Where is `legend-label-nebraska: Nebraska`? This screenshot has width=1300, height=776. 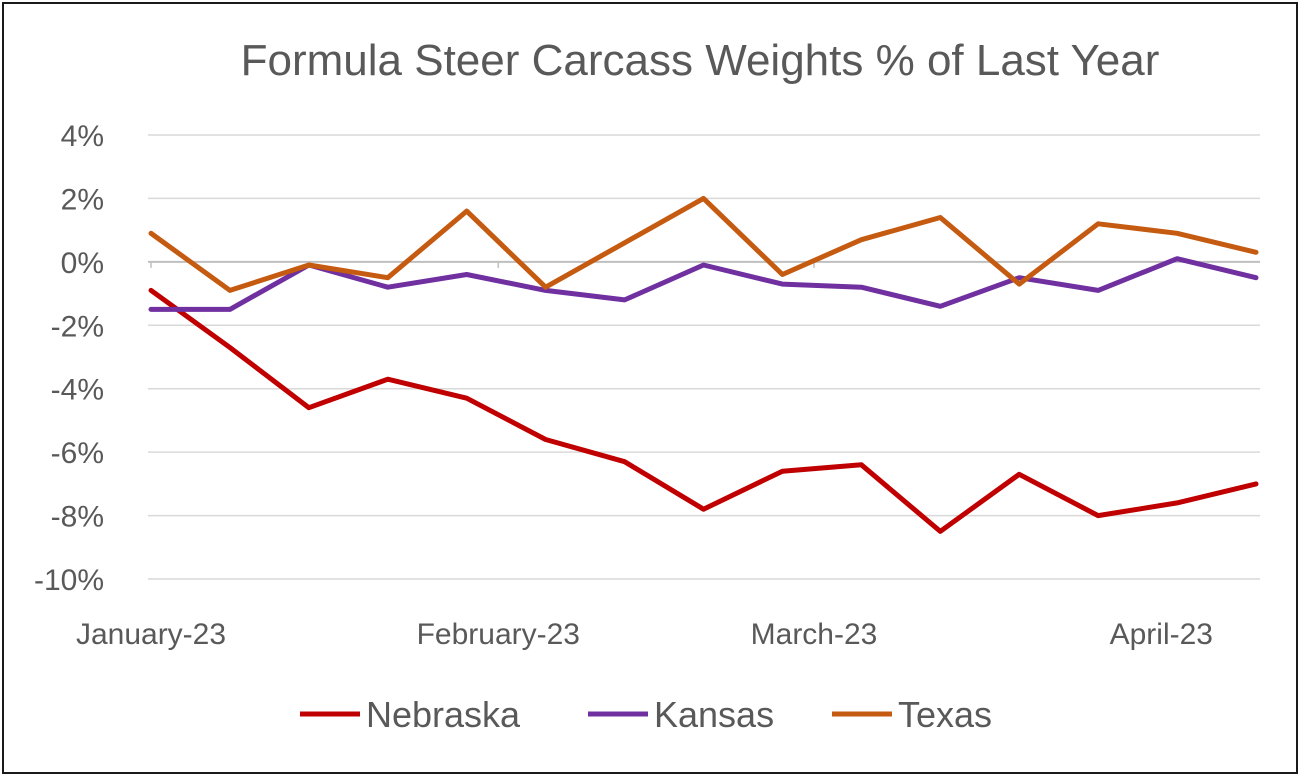 legend-label-nebraska: Nebraska is located at coordinates (443, 714).